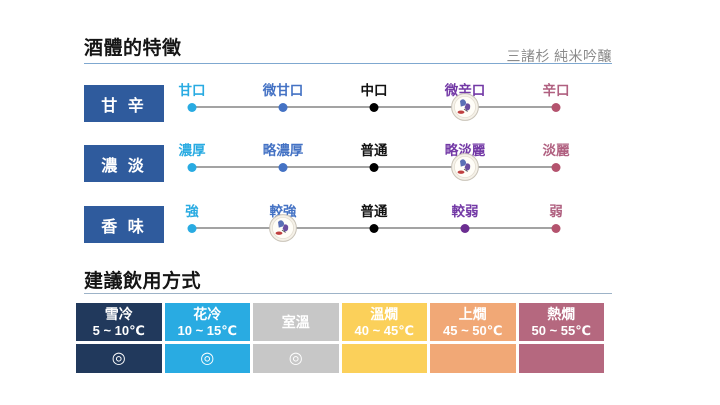 The width and height of the screenshot is (720, 405). What do you see at coordinates (384, 313) in the screenshot?
I see `serving-style-name: 溫燗` at bounding box center [384, 313].